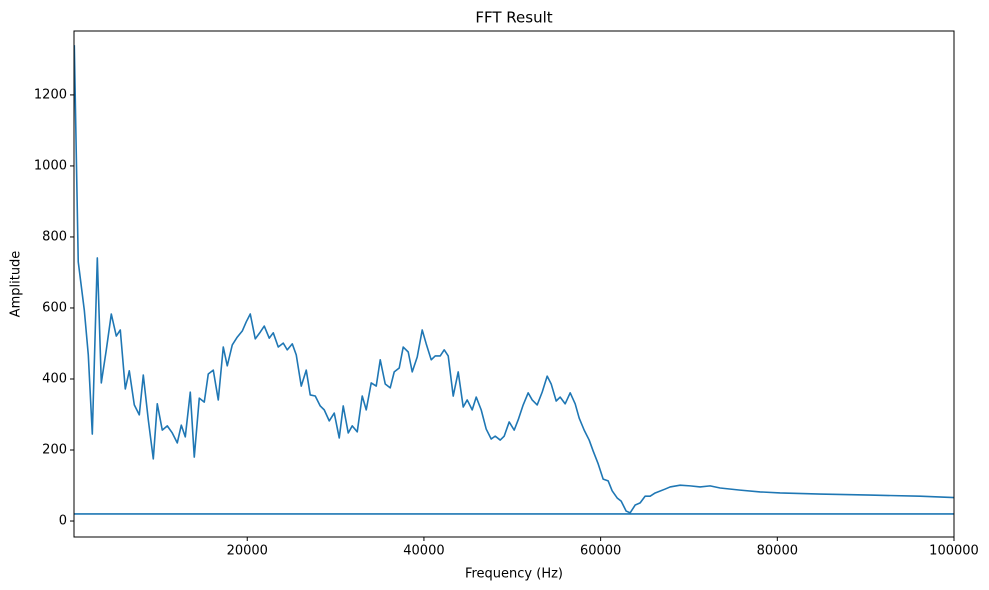 The image size is (989, 590). Describe the element at coordinates (954, 551) in the screenshot. I see `x-tick-label: 100000` at that location.